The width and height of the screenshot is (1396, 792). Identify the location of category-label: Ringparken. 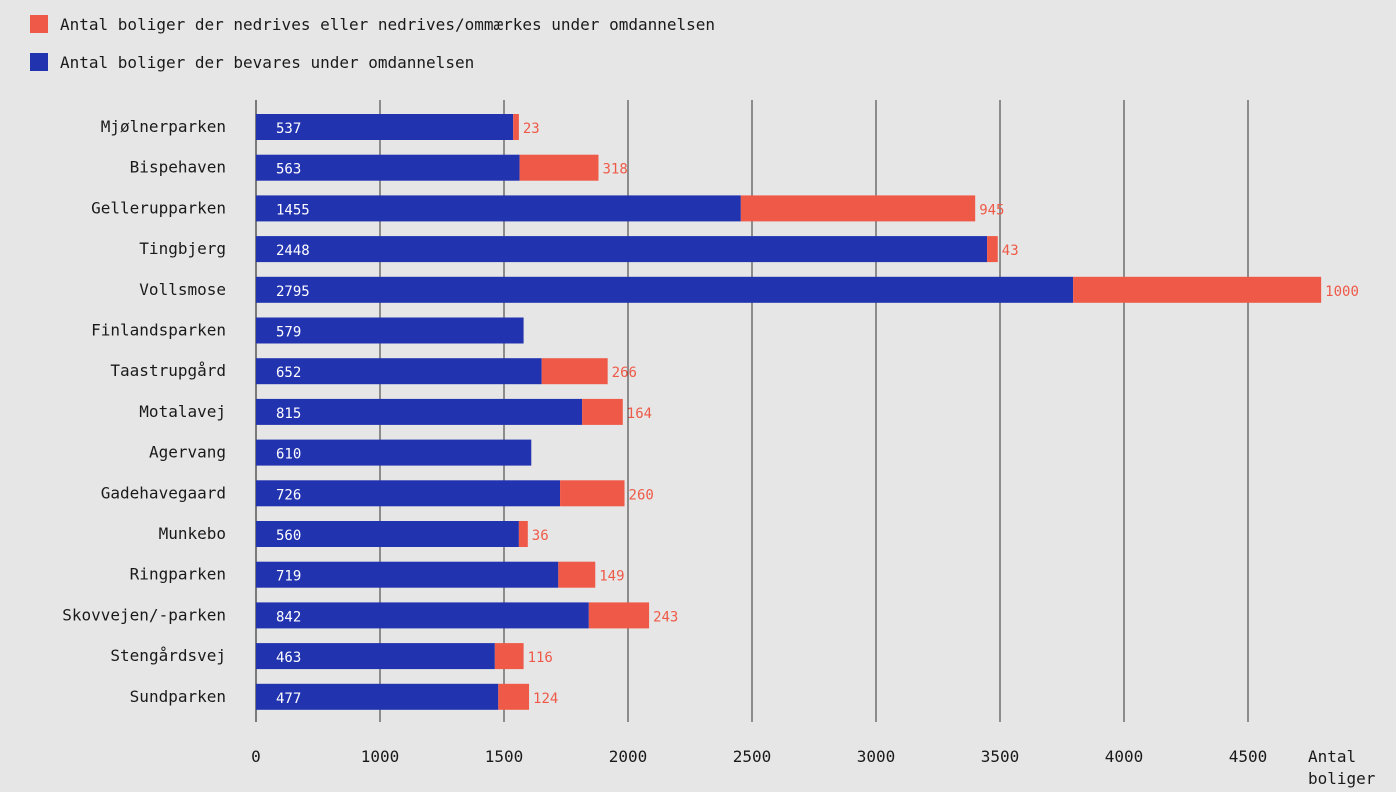
(178, 574).